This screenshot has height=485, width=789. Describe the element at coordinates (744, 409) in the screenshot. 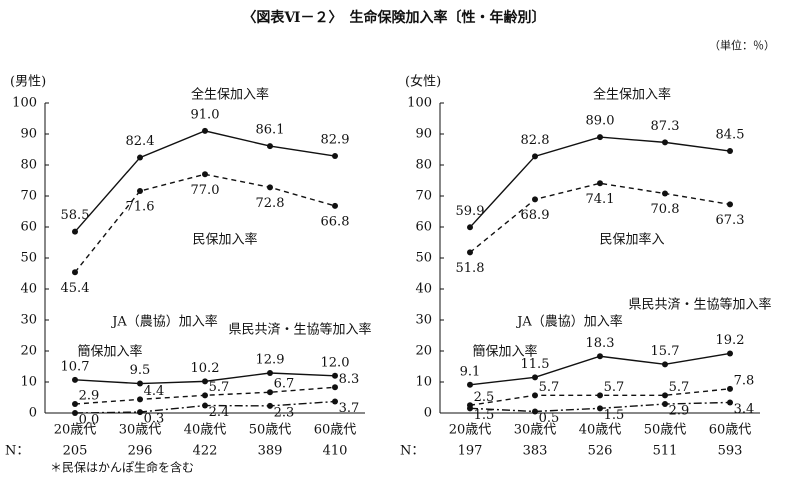

I see `data-label: 3.4` at that location.